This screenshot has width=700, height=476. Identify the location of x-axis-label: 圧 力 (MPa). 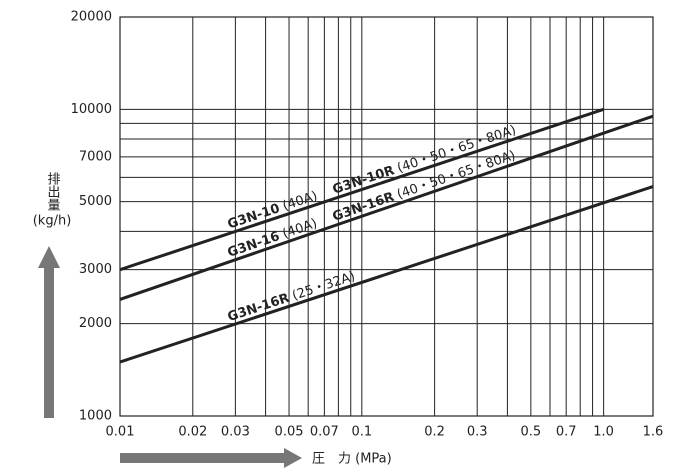
(352, 459).